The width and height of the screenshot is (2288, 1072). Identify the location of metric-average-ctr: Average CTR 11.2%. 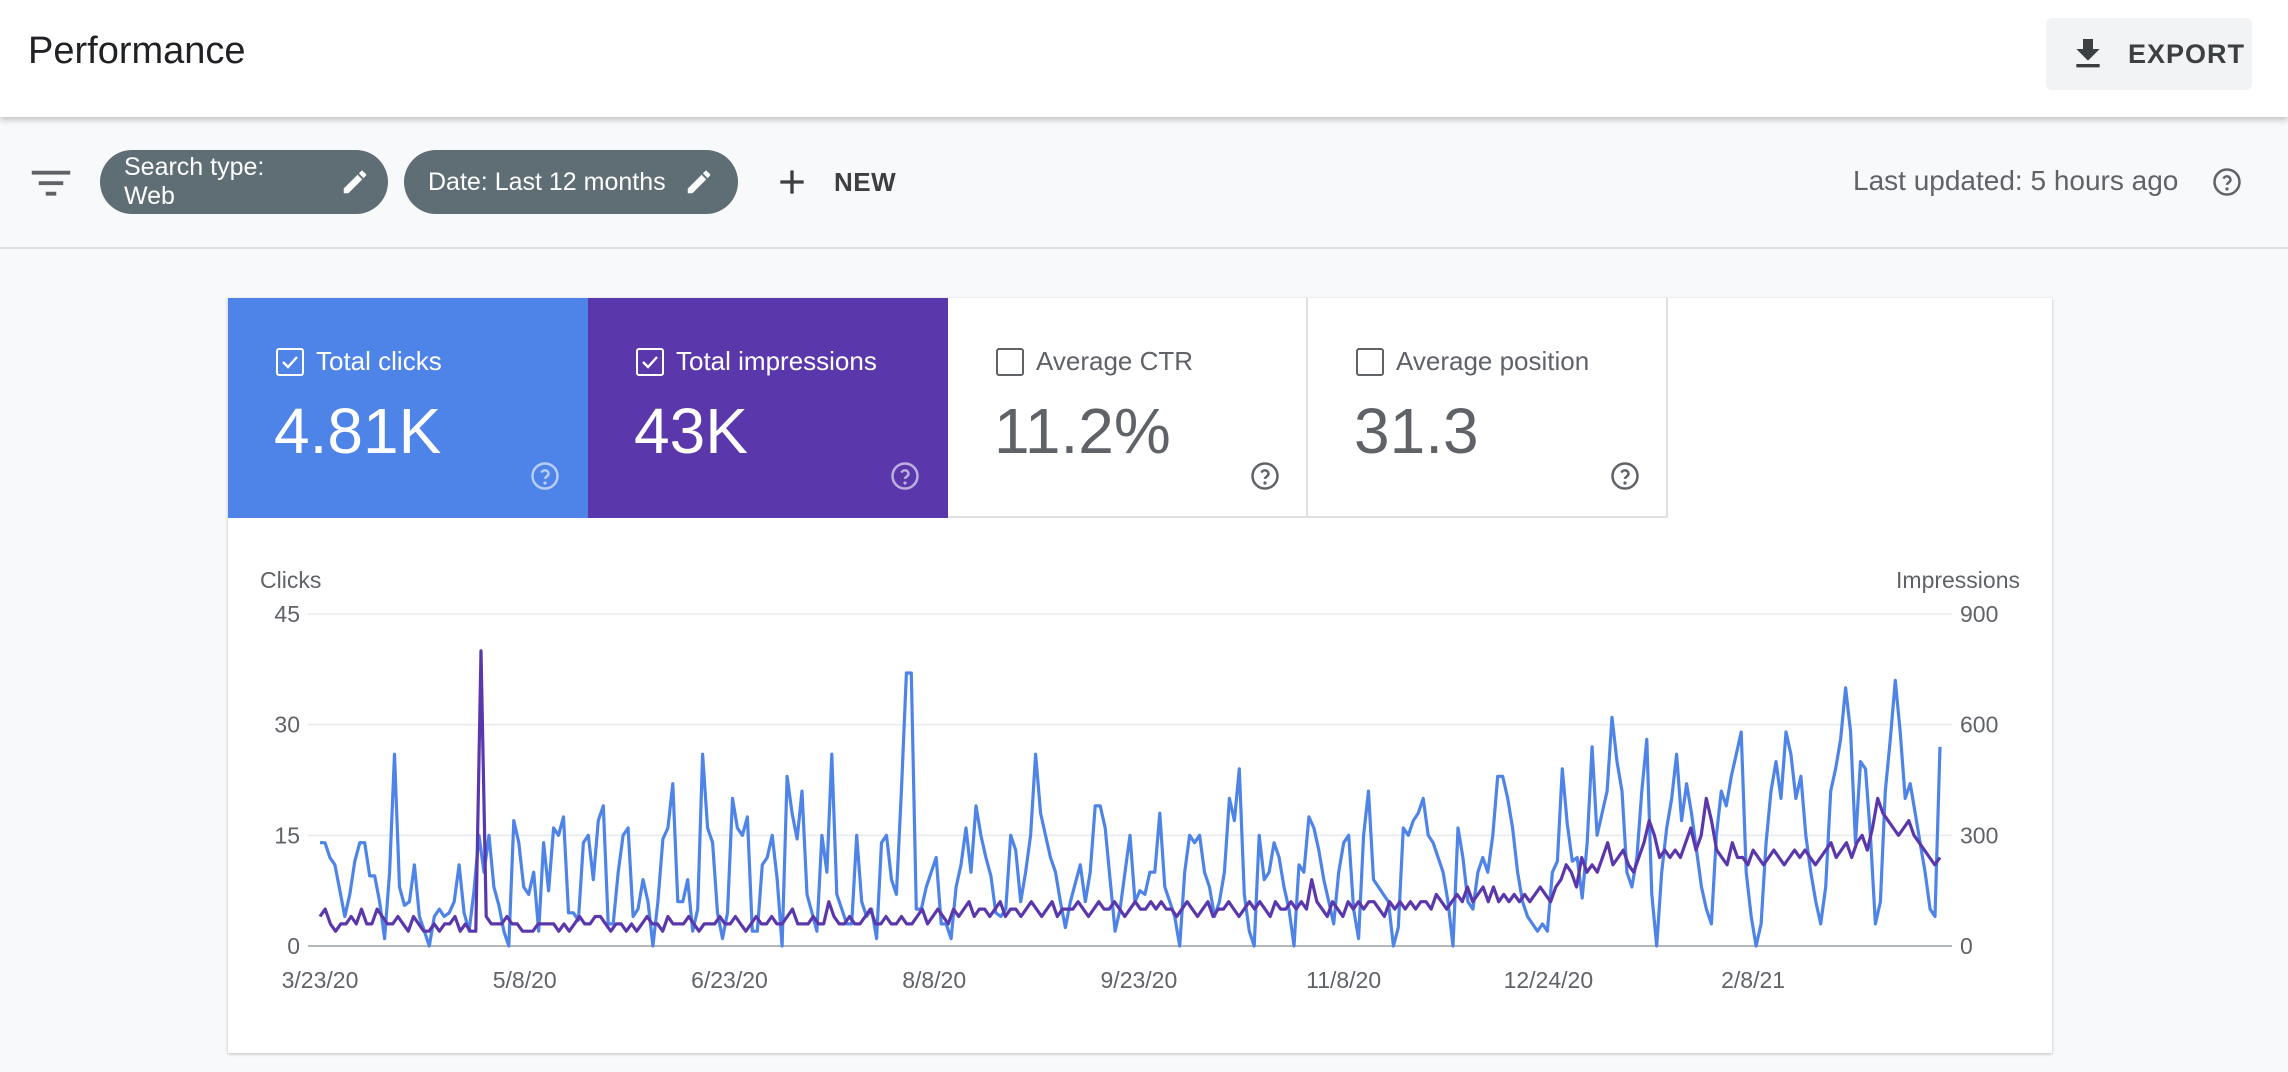
(1128, 408).